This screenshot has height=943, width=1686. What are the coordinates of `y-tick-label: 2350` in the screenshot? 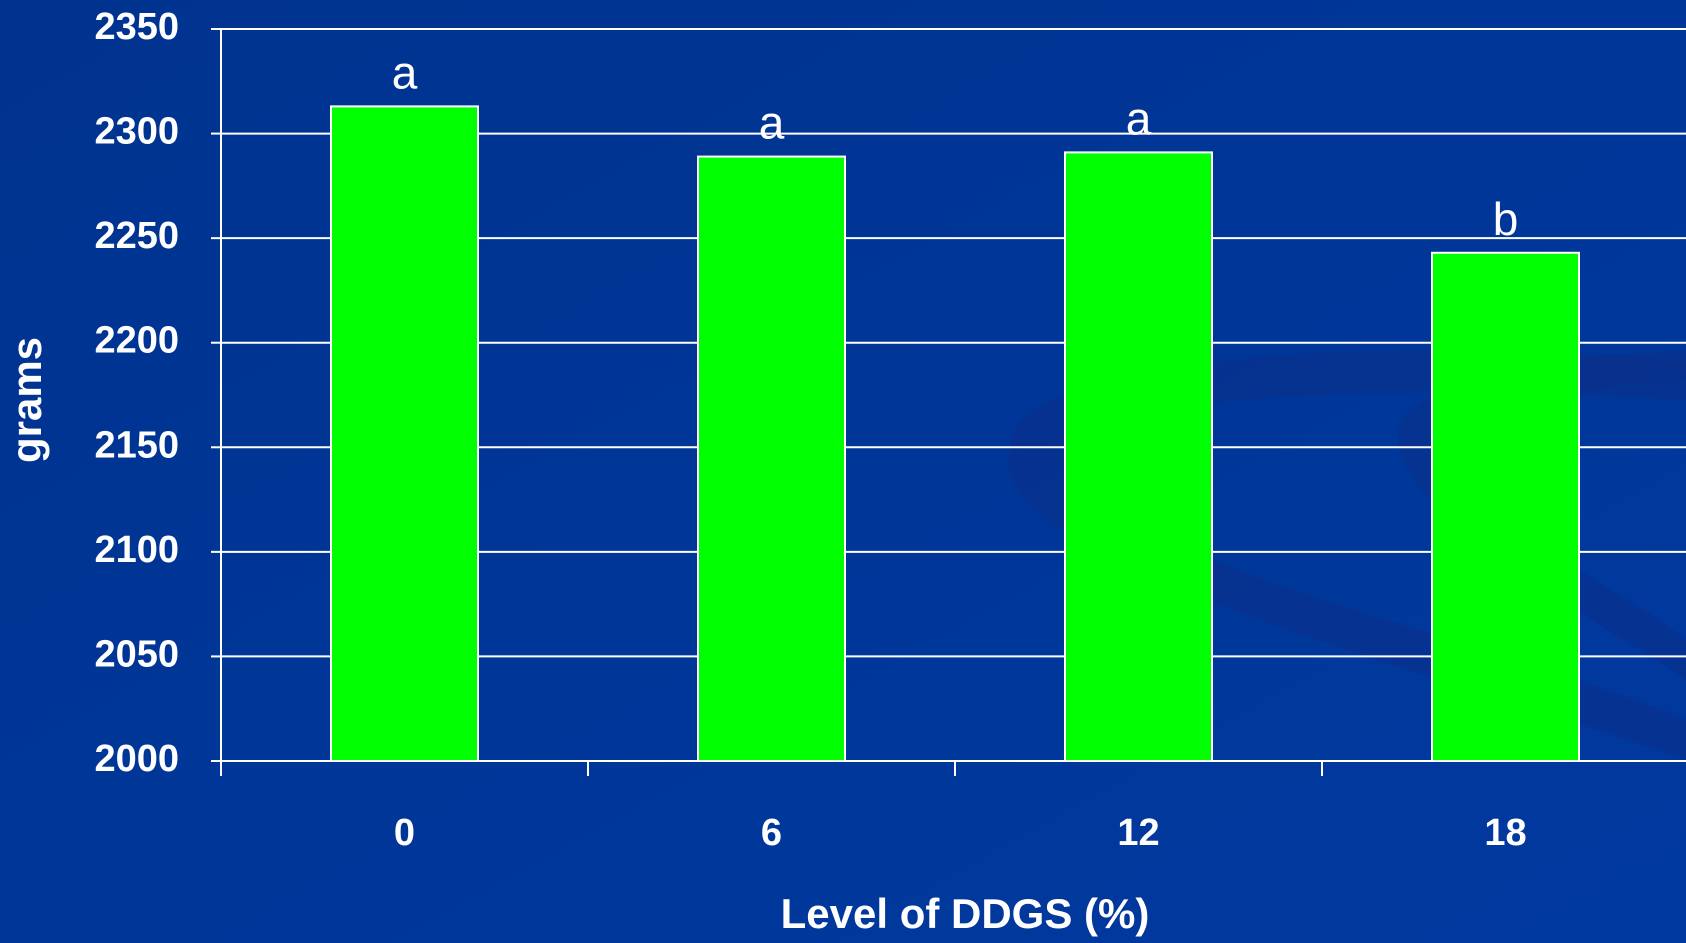 It's located at (136, 27).